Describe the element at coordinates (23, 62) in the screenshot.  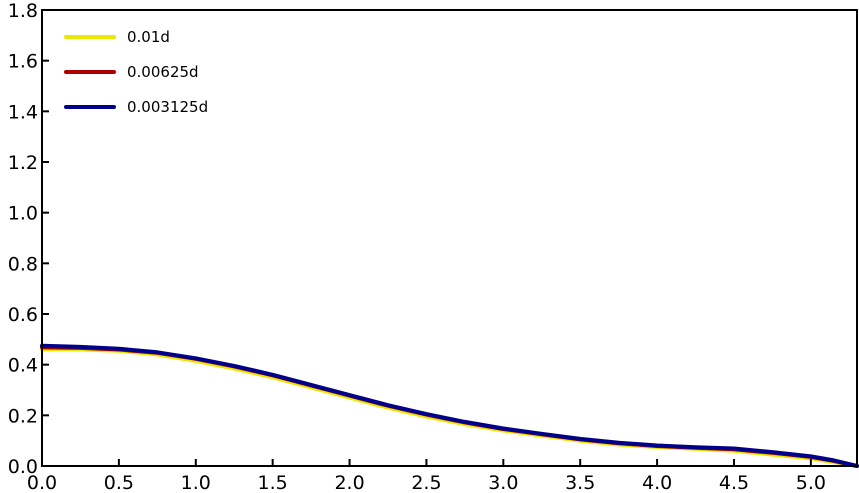
I see `y-tick-label: 1.6` at that location.